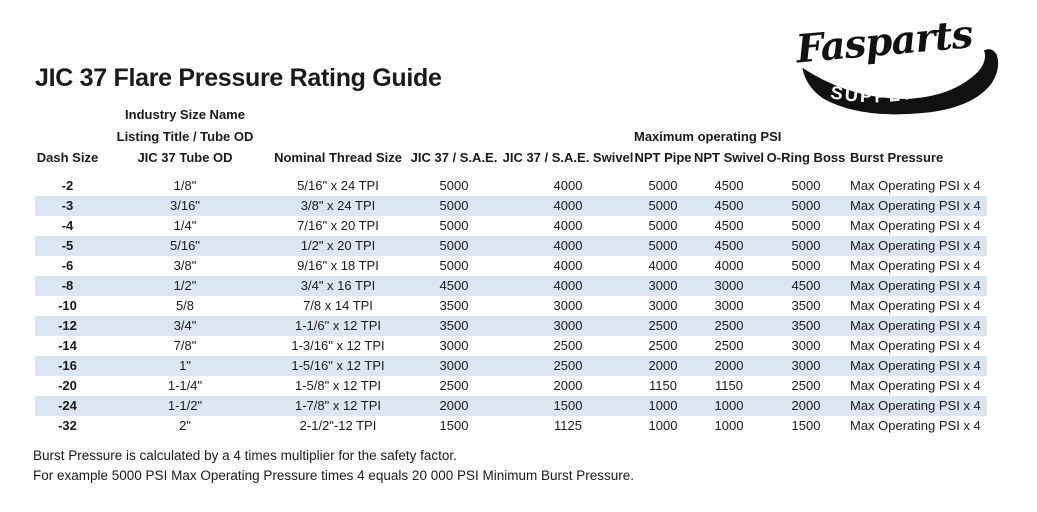 The image size is (1037, 512). I want to click on cell-jic37-sae-swivel-psi: 1125, so click(568, 425).